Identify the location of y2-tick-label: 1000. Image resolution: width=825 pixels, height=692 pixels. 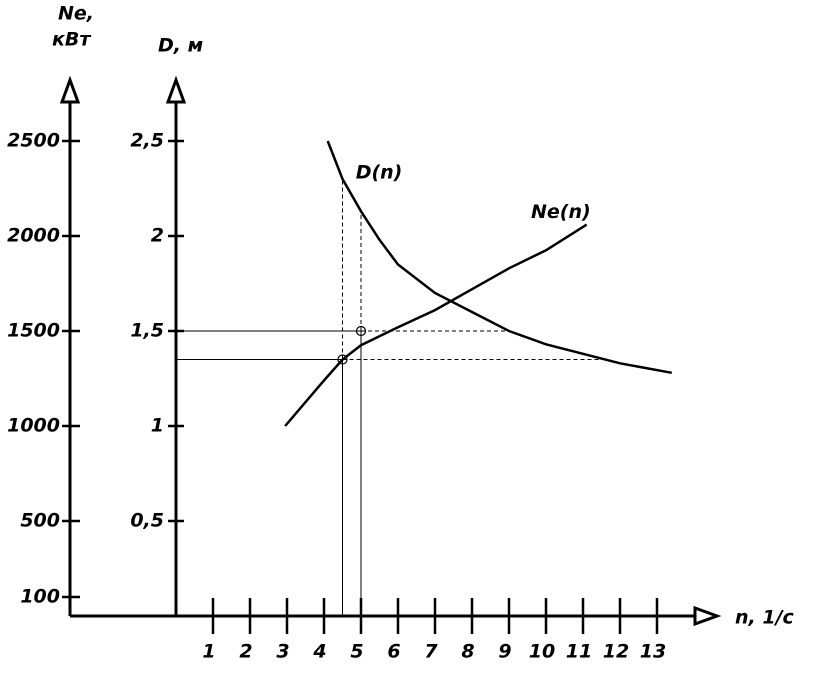
(33, 426).